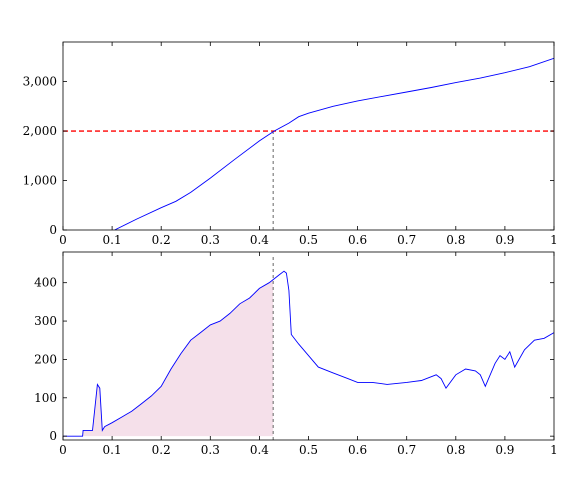 This screenshot has width=585, height=496. I want to click on y-tick-label: 1,000, so click(40, 181).